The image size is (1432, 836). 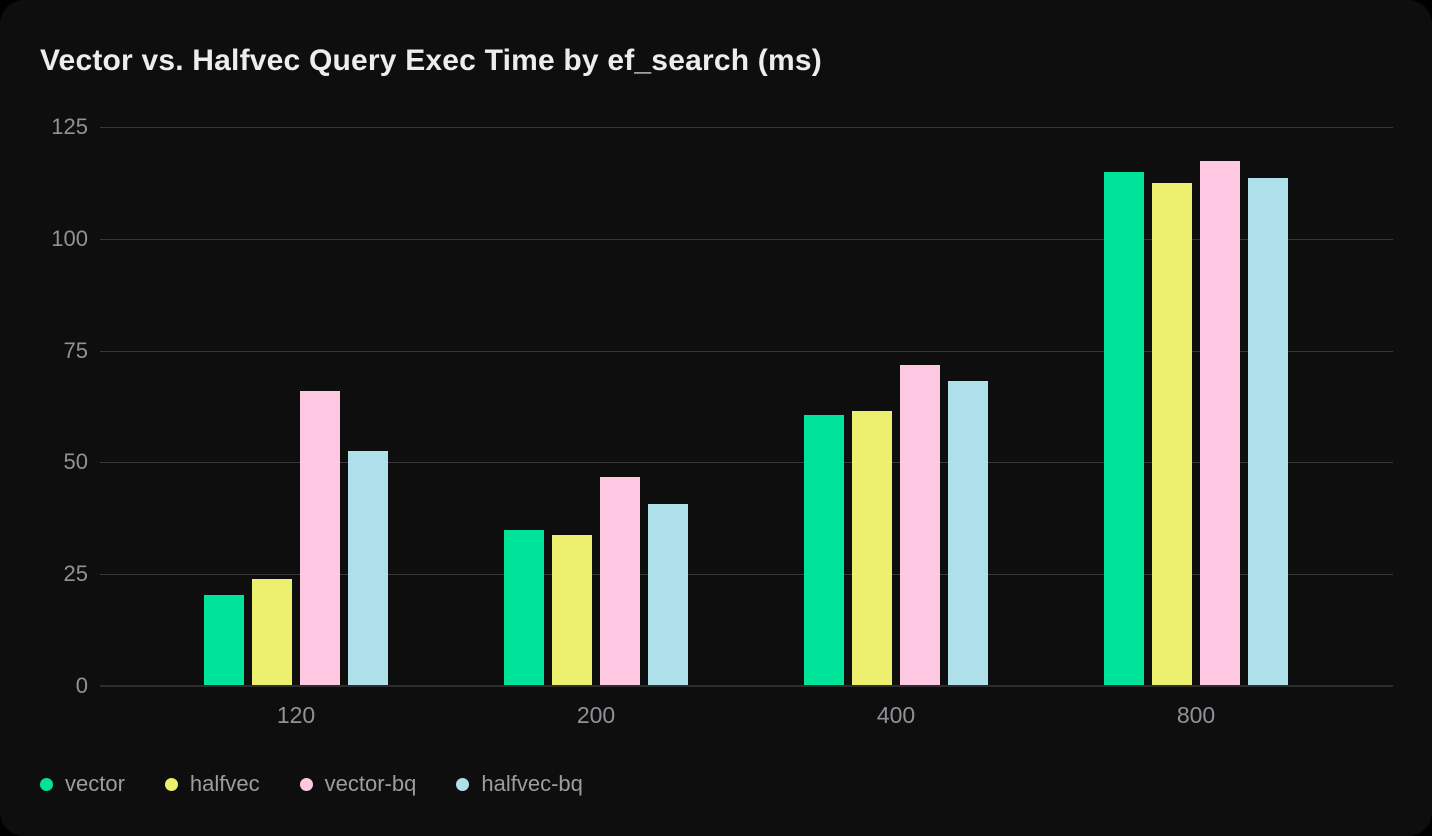 What do you see at coordinates (1196, 715) in the screenshot?
I see `x-tick-label: 800` at bounding box center [1196, 715].